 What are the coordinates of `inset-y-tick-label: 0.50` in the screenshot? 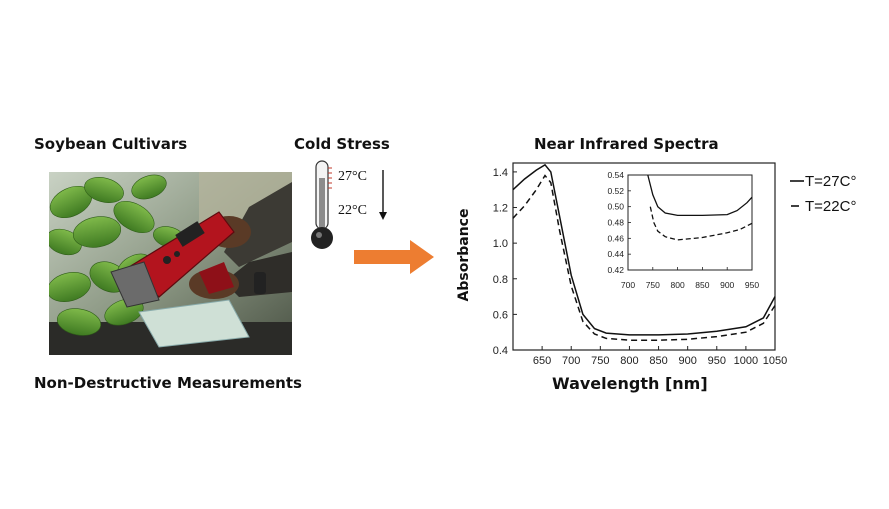 It's located at (615, 207).